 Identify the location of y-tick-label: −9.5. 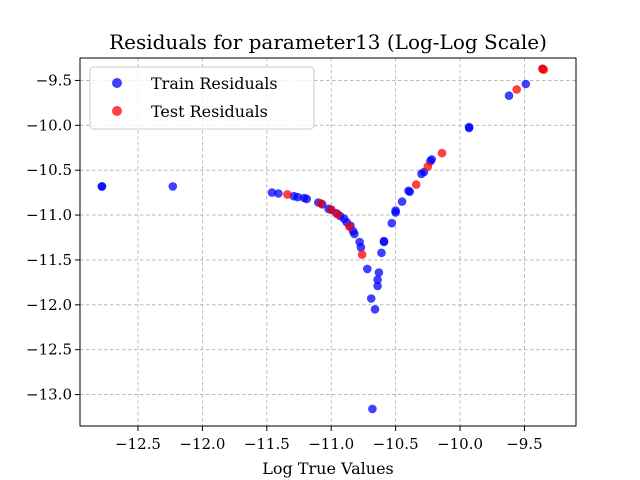
(54, 80).